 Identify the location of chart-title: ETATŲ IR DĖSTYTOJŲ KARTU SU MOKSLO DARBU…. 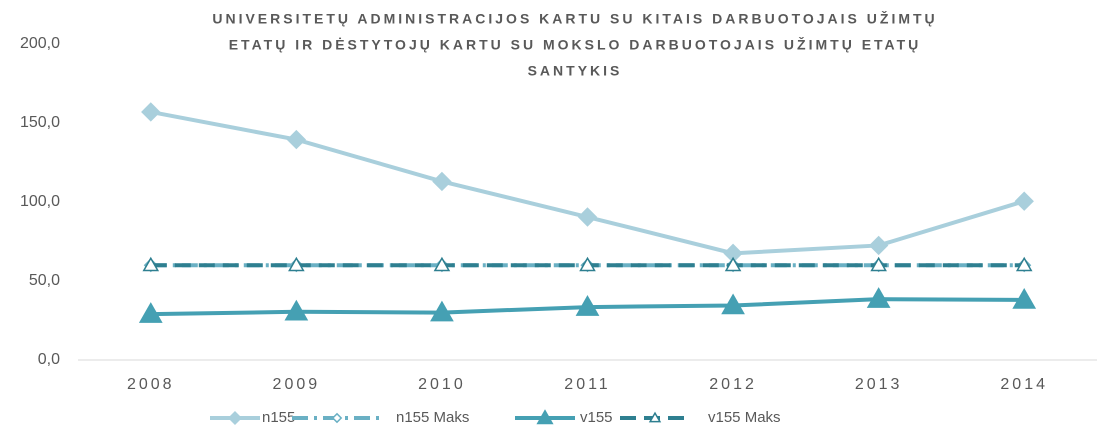
(575, 44).